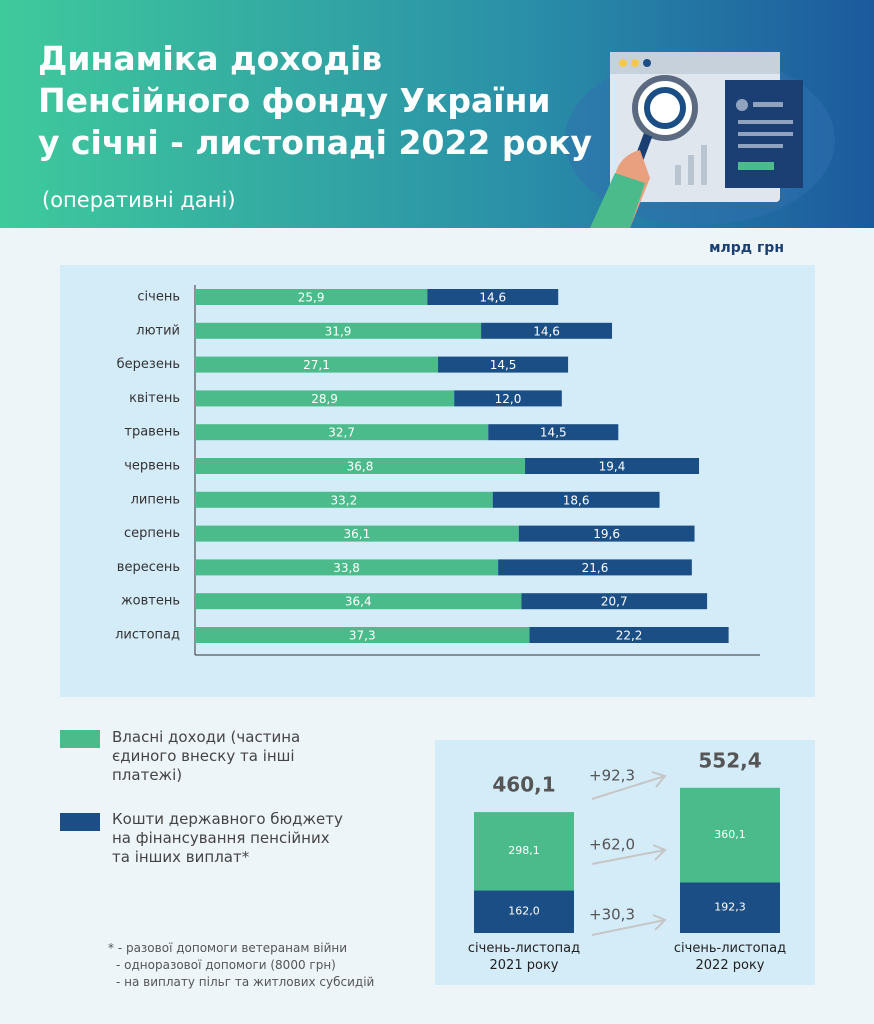 The height and width of the screenshot is (1024, 874). What do you see at coordinates (228, 948) in the screenshot?
I see `footnote-line: * - разової допомоги ветеранам війни` at bounding box center [228, 948].